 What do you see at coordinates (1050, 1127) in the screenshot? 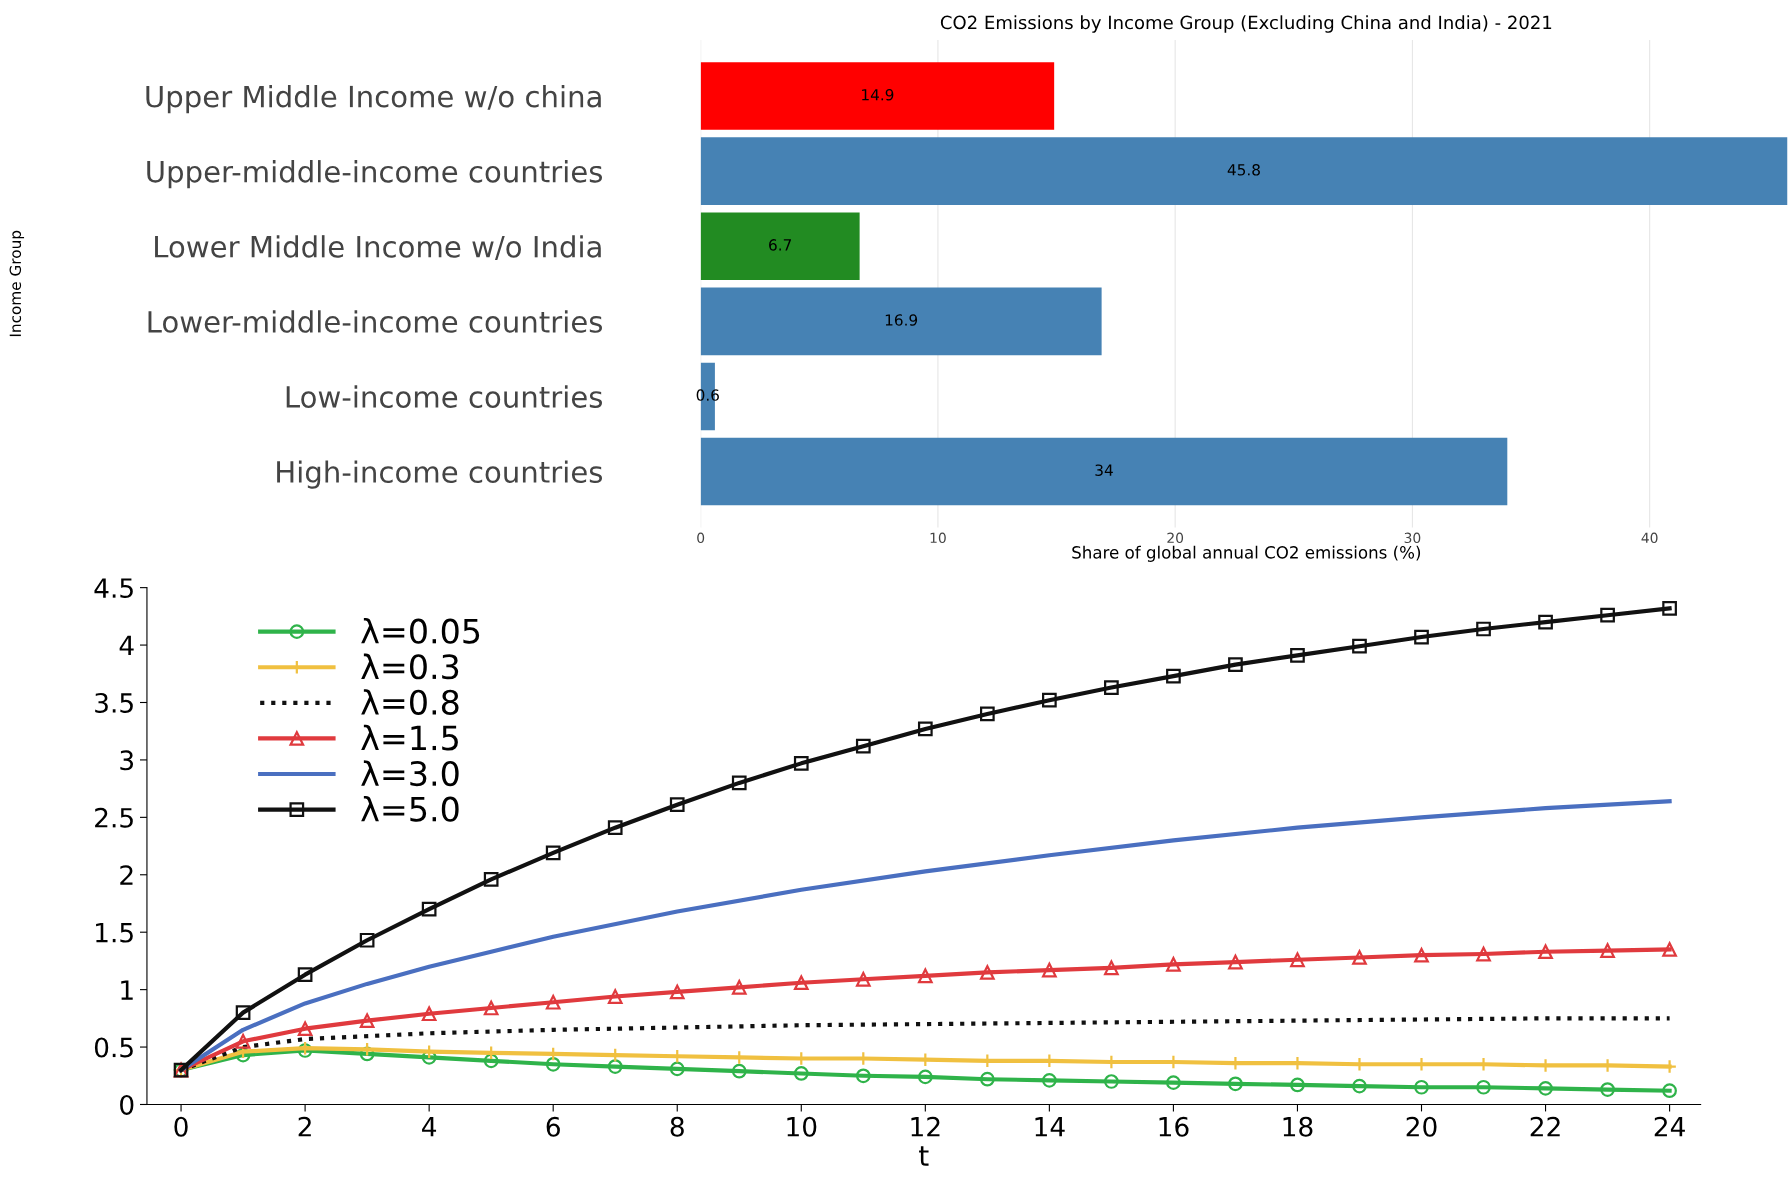
I see `x-tick-label: 14` at bounding box center [1050, 1127].